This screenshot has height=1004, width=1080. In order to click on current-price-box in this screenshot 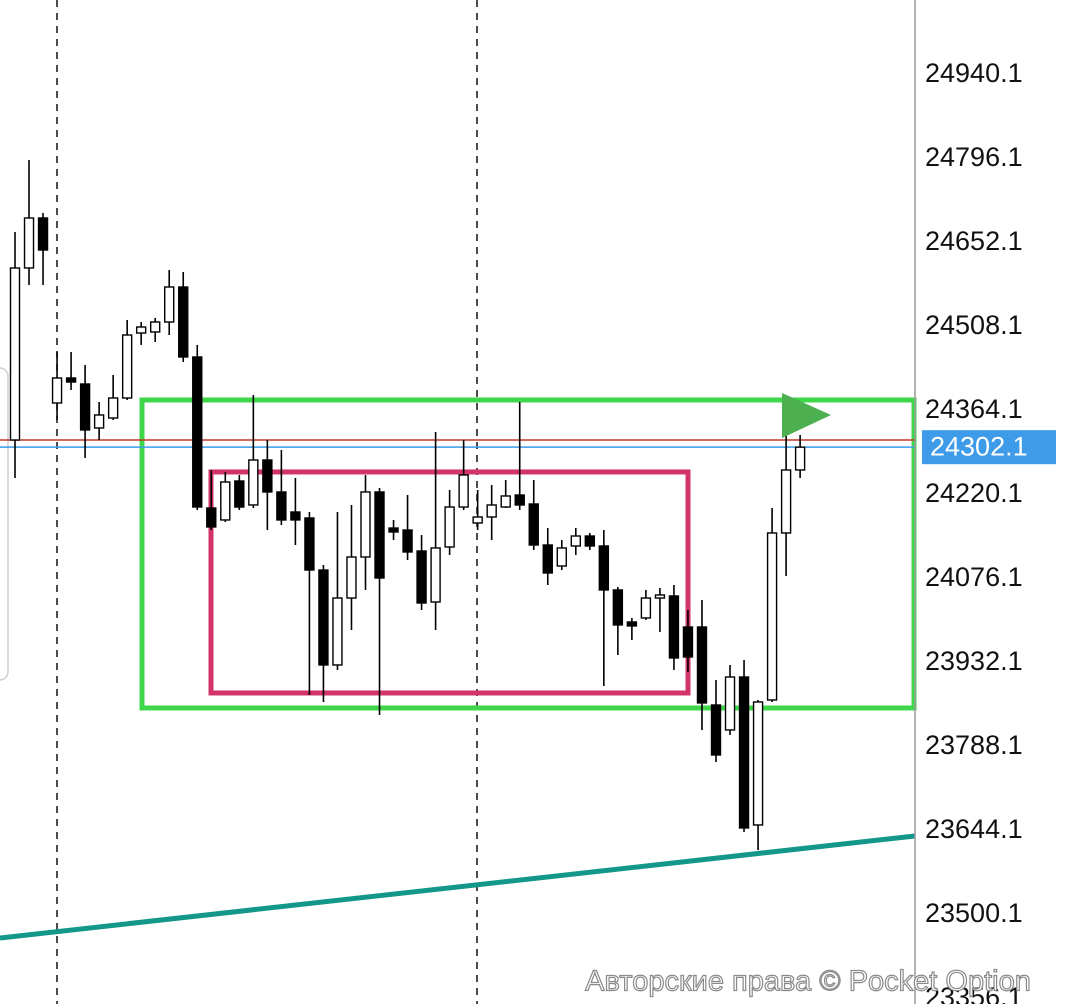, I will do `click(989, 447)`.